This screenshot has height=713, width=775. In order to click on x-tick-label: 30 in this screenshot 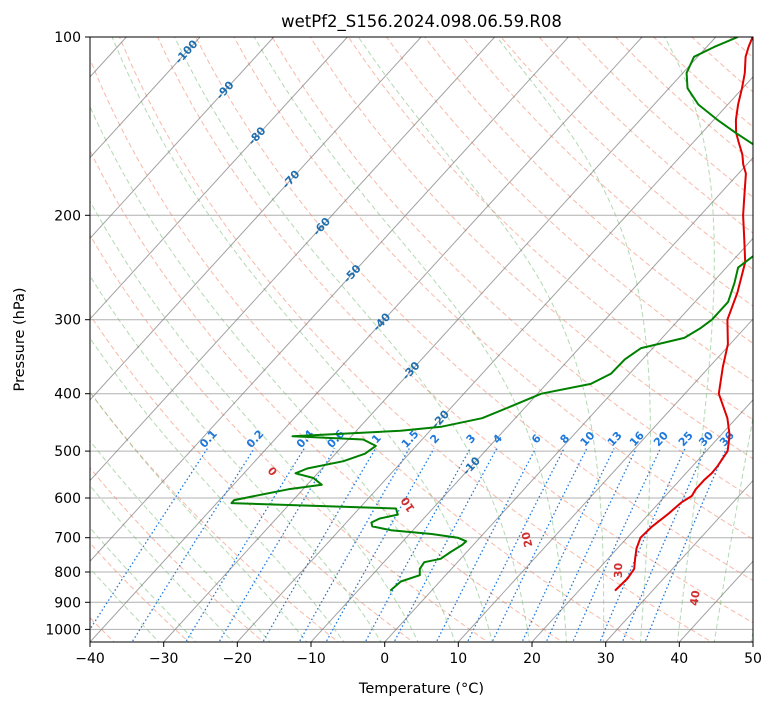, I will do `click(606, 659)`.